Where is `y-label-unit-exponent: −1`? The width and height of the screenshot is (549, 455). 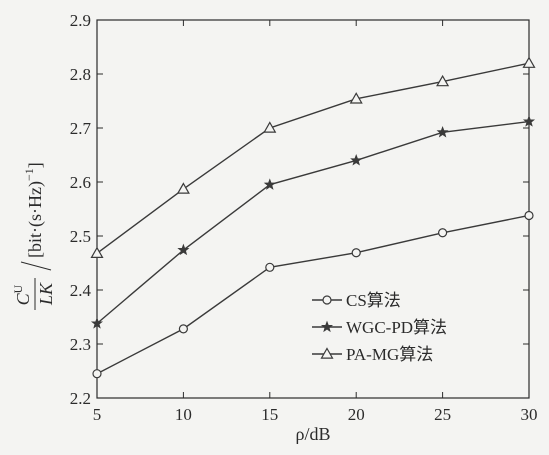 y-label-unit-exponent: −1 is located at coordinates (29, 174).